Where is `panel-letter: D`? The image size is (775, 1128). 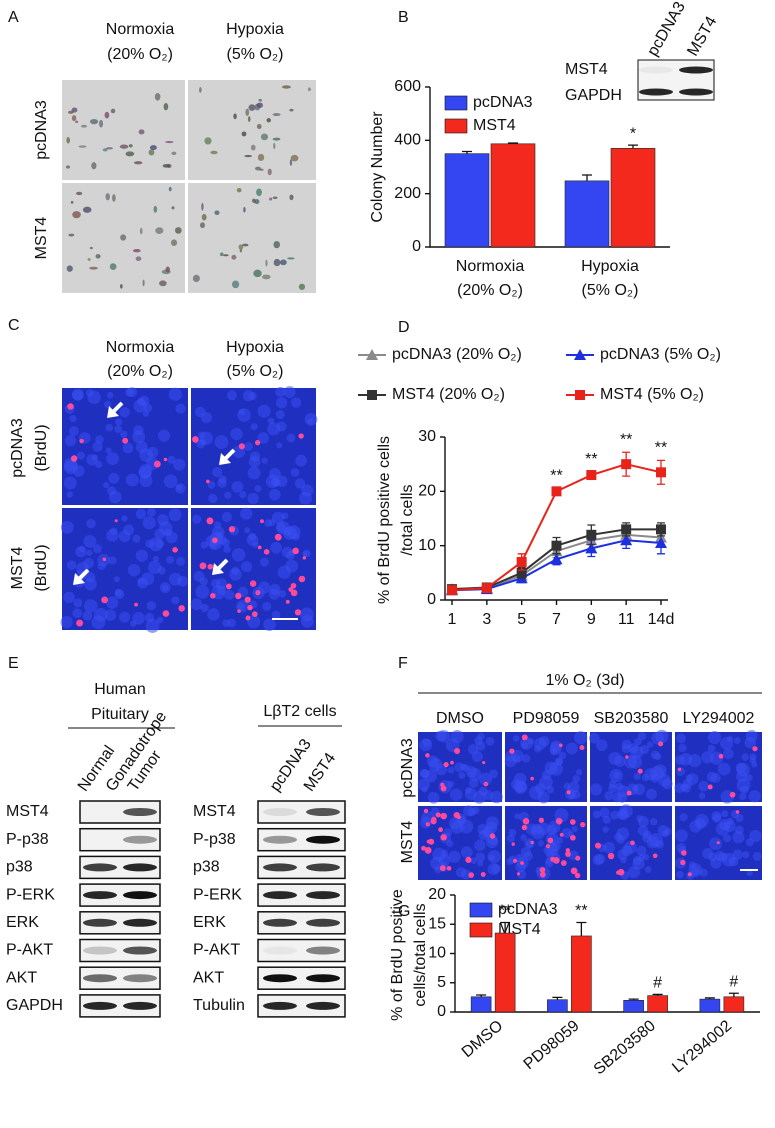
panel-letter: D is located at coordinates (404, 327).